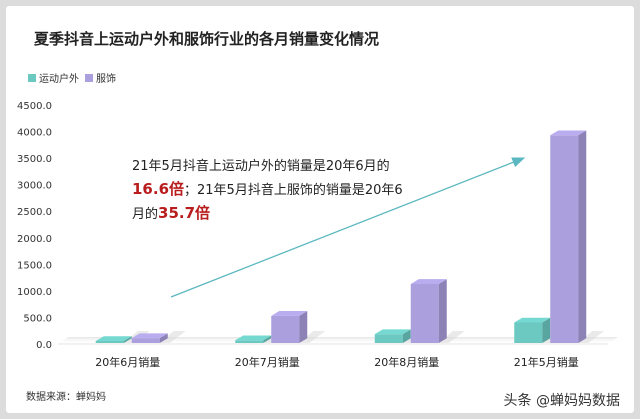 The height and width of the screenshot is (419, 640). What do you see at coordinates (34, 159) in the screenshot?
I see `y-tick-label: 3500.0` at bounding box center [34, 159].